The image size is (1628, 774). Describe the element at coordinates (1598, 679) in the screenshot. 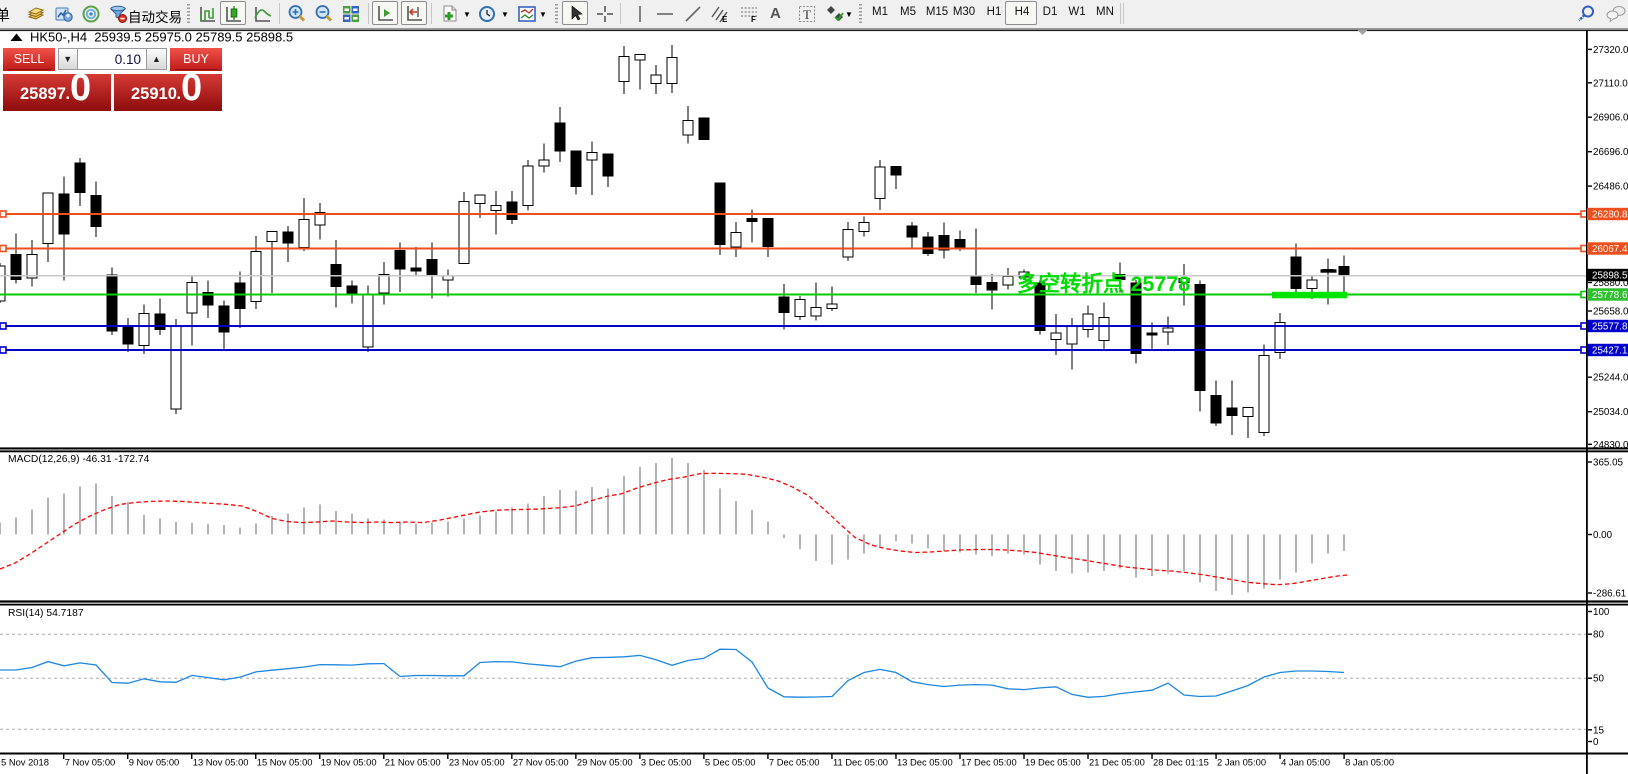

I see `svg-text: 50` at that location.